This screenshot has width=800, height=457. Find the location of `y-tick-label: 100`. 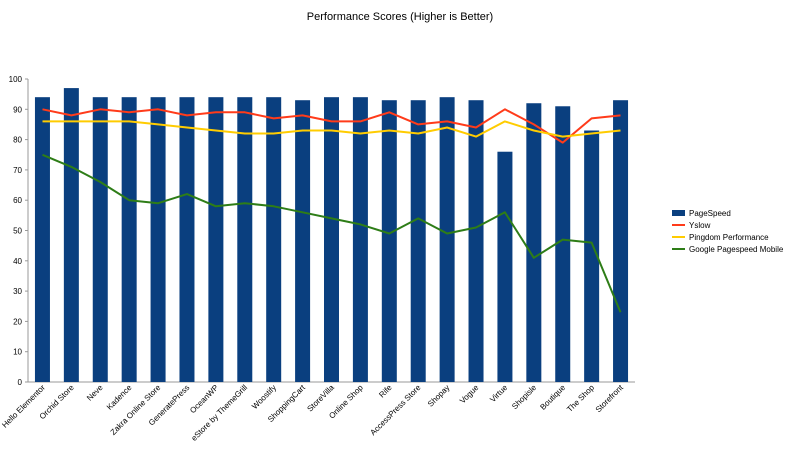

y-tick-label: 100 is located at coordinates (16, 79).